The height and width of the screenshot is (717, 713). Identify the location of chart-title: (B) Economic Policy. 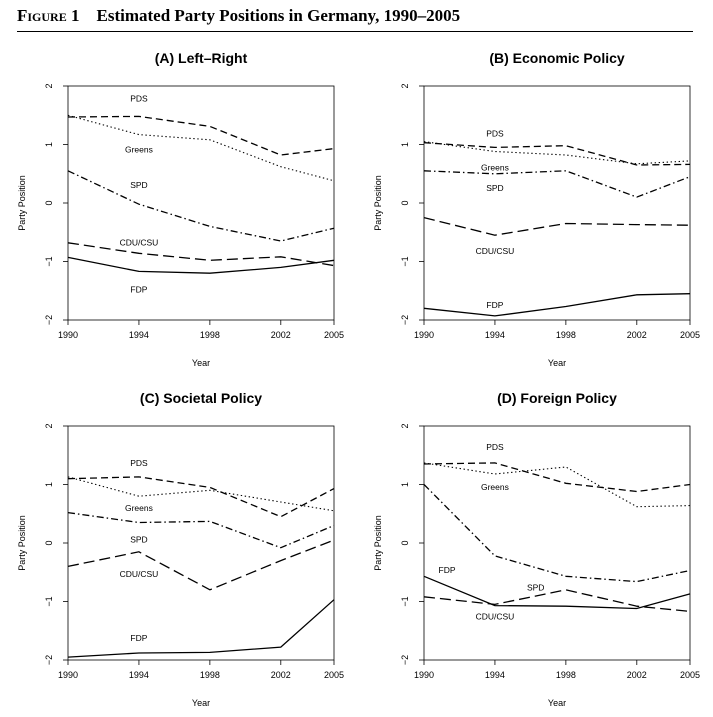
(557, 58).